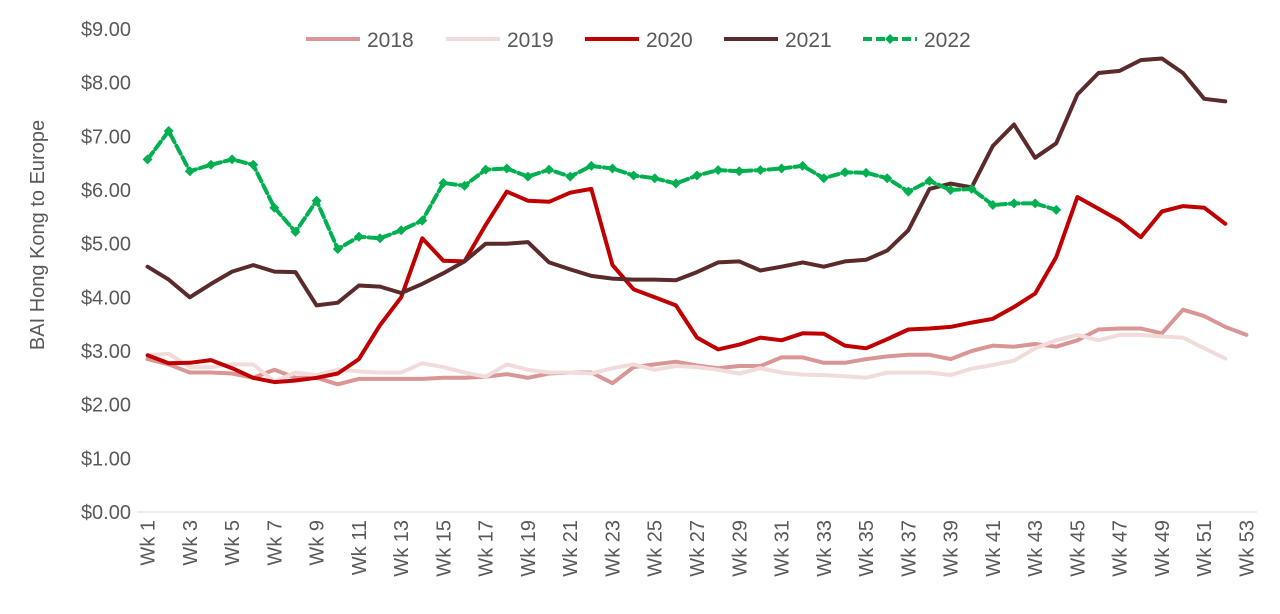 This screenshot has width=1280, height=614. I want to click on legend-item-2020: 2020, so click(639, 40).